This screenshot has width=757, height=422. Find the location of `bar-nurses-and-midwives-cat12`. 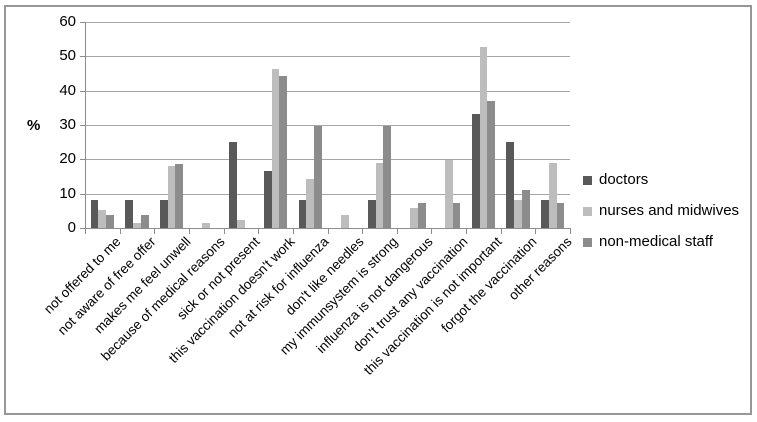

bar-nurses-and-midwives-cat12 is located at coordinates (483, 137).